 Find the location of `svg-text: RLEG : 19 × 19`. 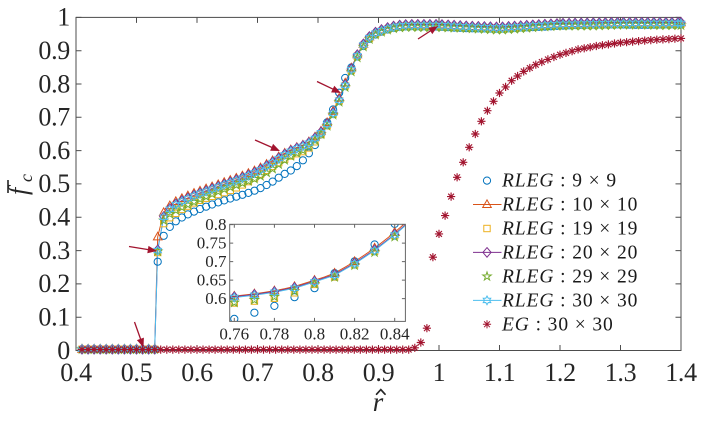

svg-text: RLEG : 19 × 19 is located at coordinates (569, 229).